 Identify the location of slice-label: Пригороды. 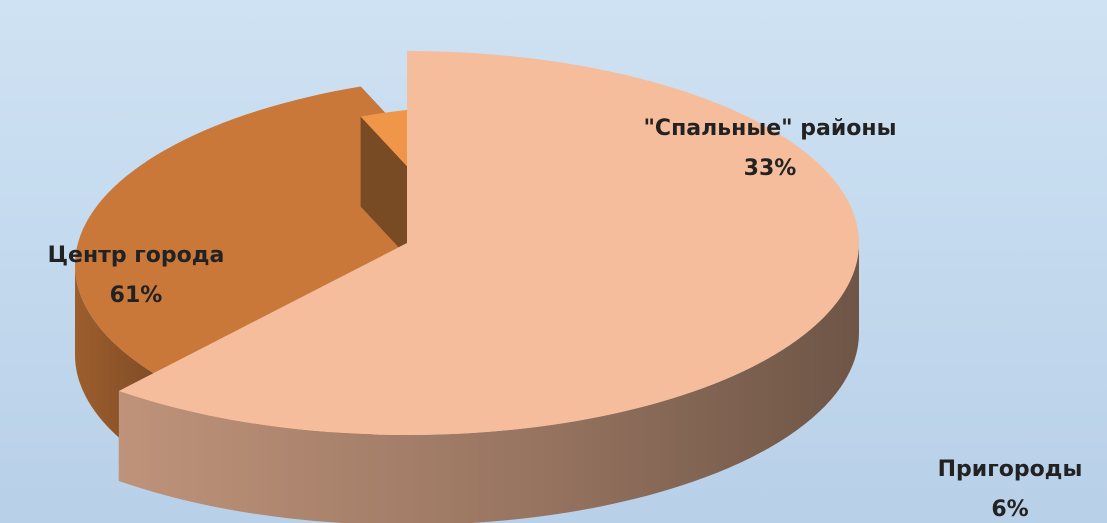
(1010, 469).